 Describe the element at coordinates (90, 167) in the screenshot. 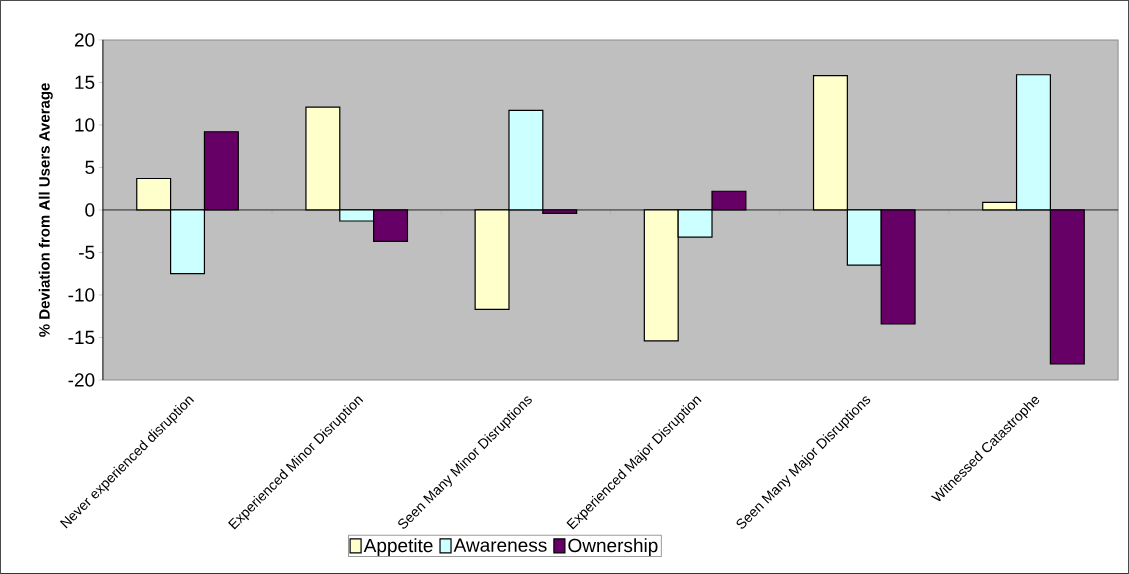

I see `y-tick-label: 5` at that location.